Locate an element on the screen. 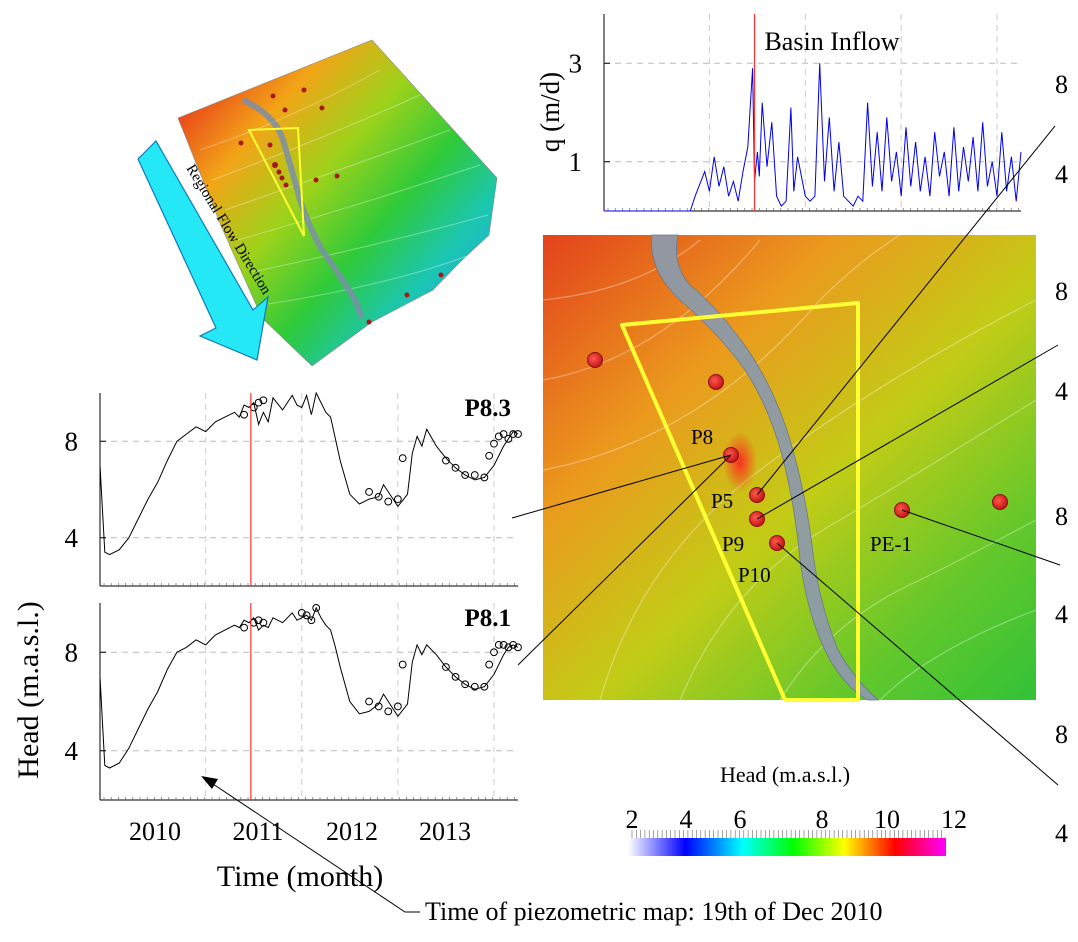  p83-gridlines is located at coordinates (309, 489).